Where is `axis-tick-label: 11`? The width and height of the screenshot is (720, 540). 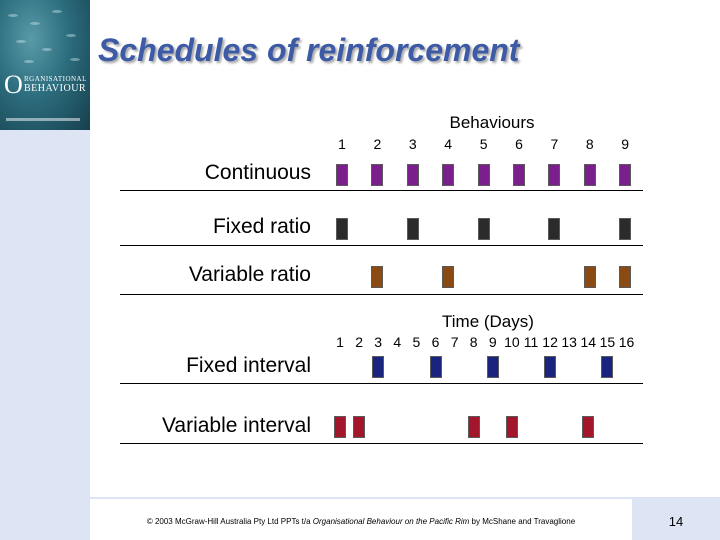 axis-tick-label: 11 is located at coordinates (531, 342).